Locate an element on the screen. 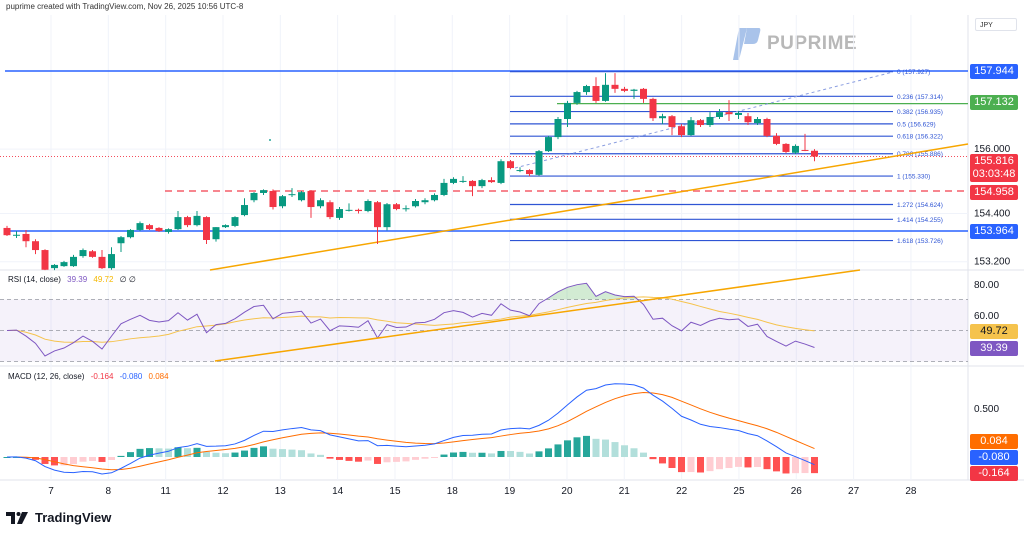 The height and width of the screenshot is (535, 1024). rsi-line is located at coordinates (410, 319).